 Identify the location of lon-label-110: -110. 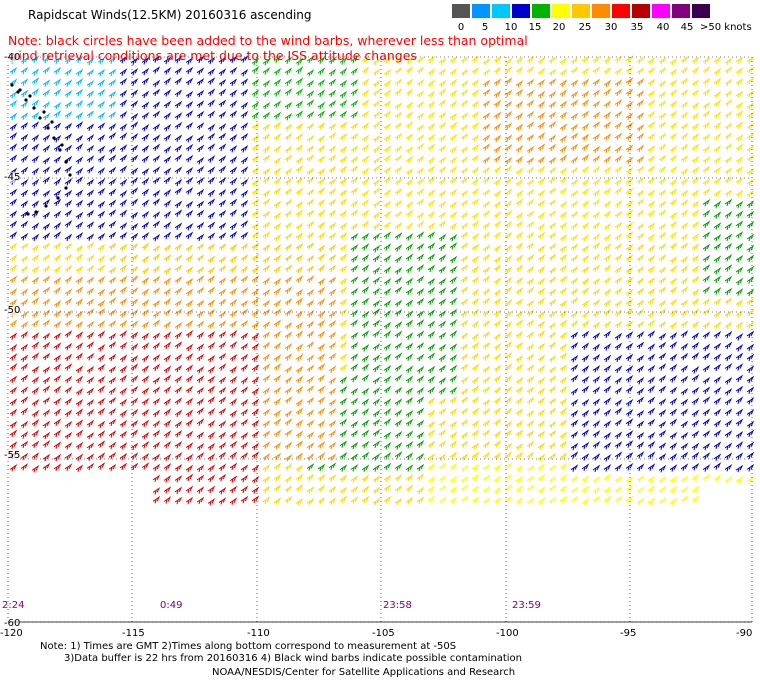
(258, 633).